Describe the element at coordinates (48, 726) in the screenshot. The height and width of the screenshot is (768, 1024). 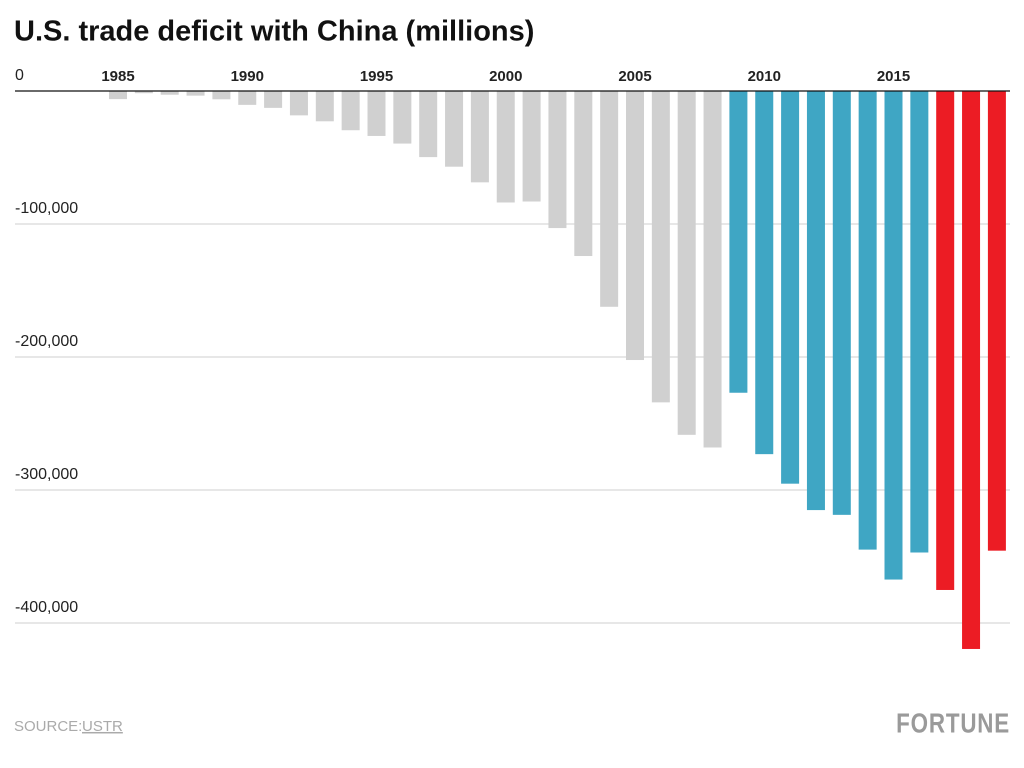
I see `source-label: SOURCE:` at that location.